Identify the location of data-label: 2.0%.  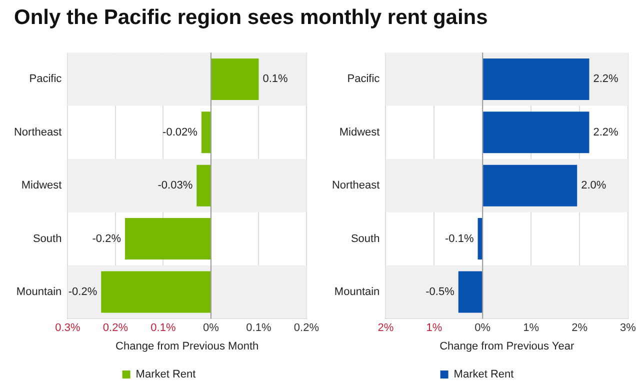
(593, 186).